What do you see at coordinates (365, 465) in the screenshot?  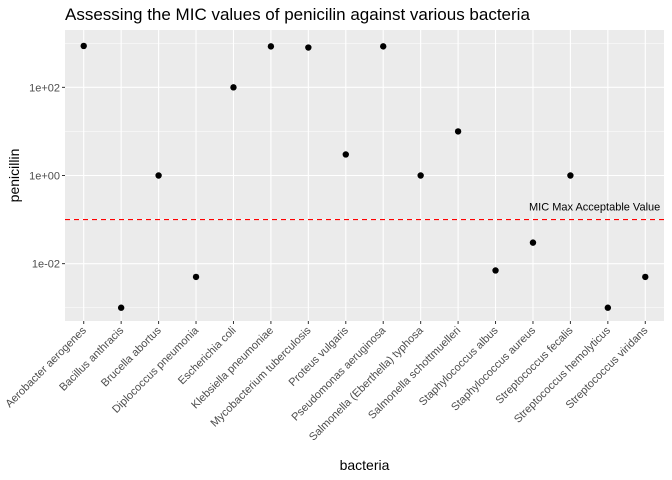 I see `x-axis-title: bacteria` at bounding box center [365, 465].